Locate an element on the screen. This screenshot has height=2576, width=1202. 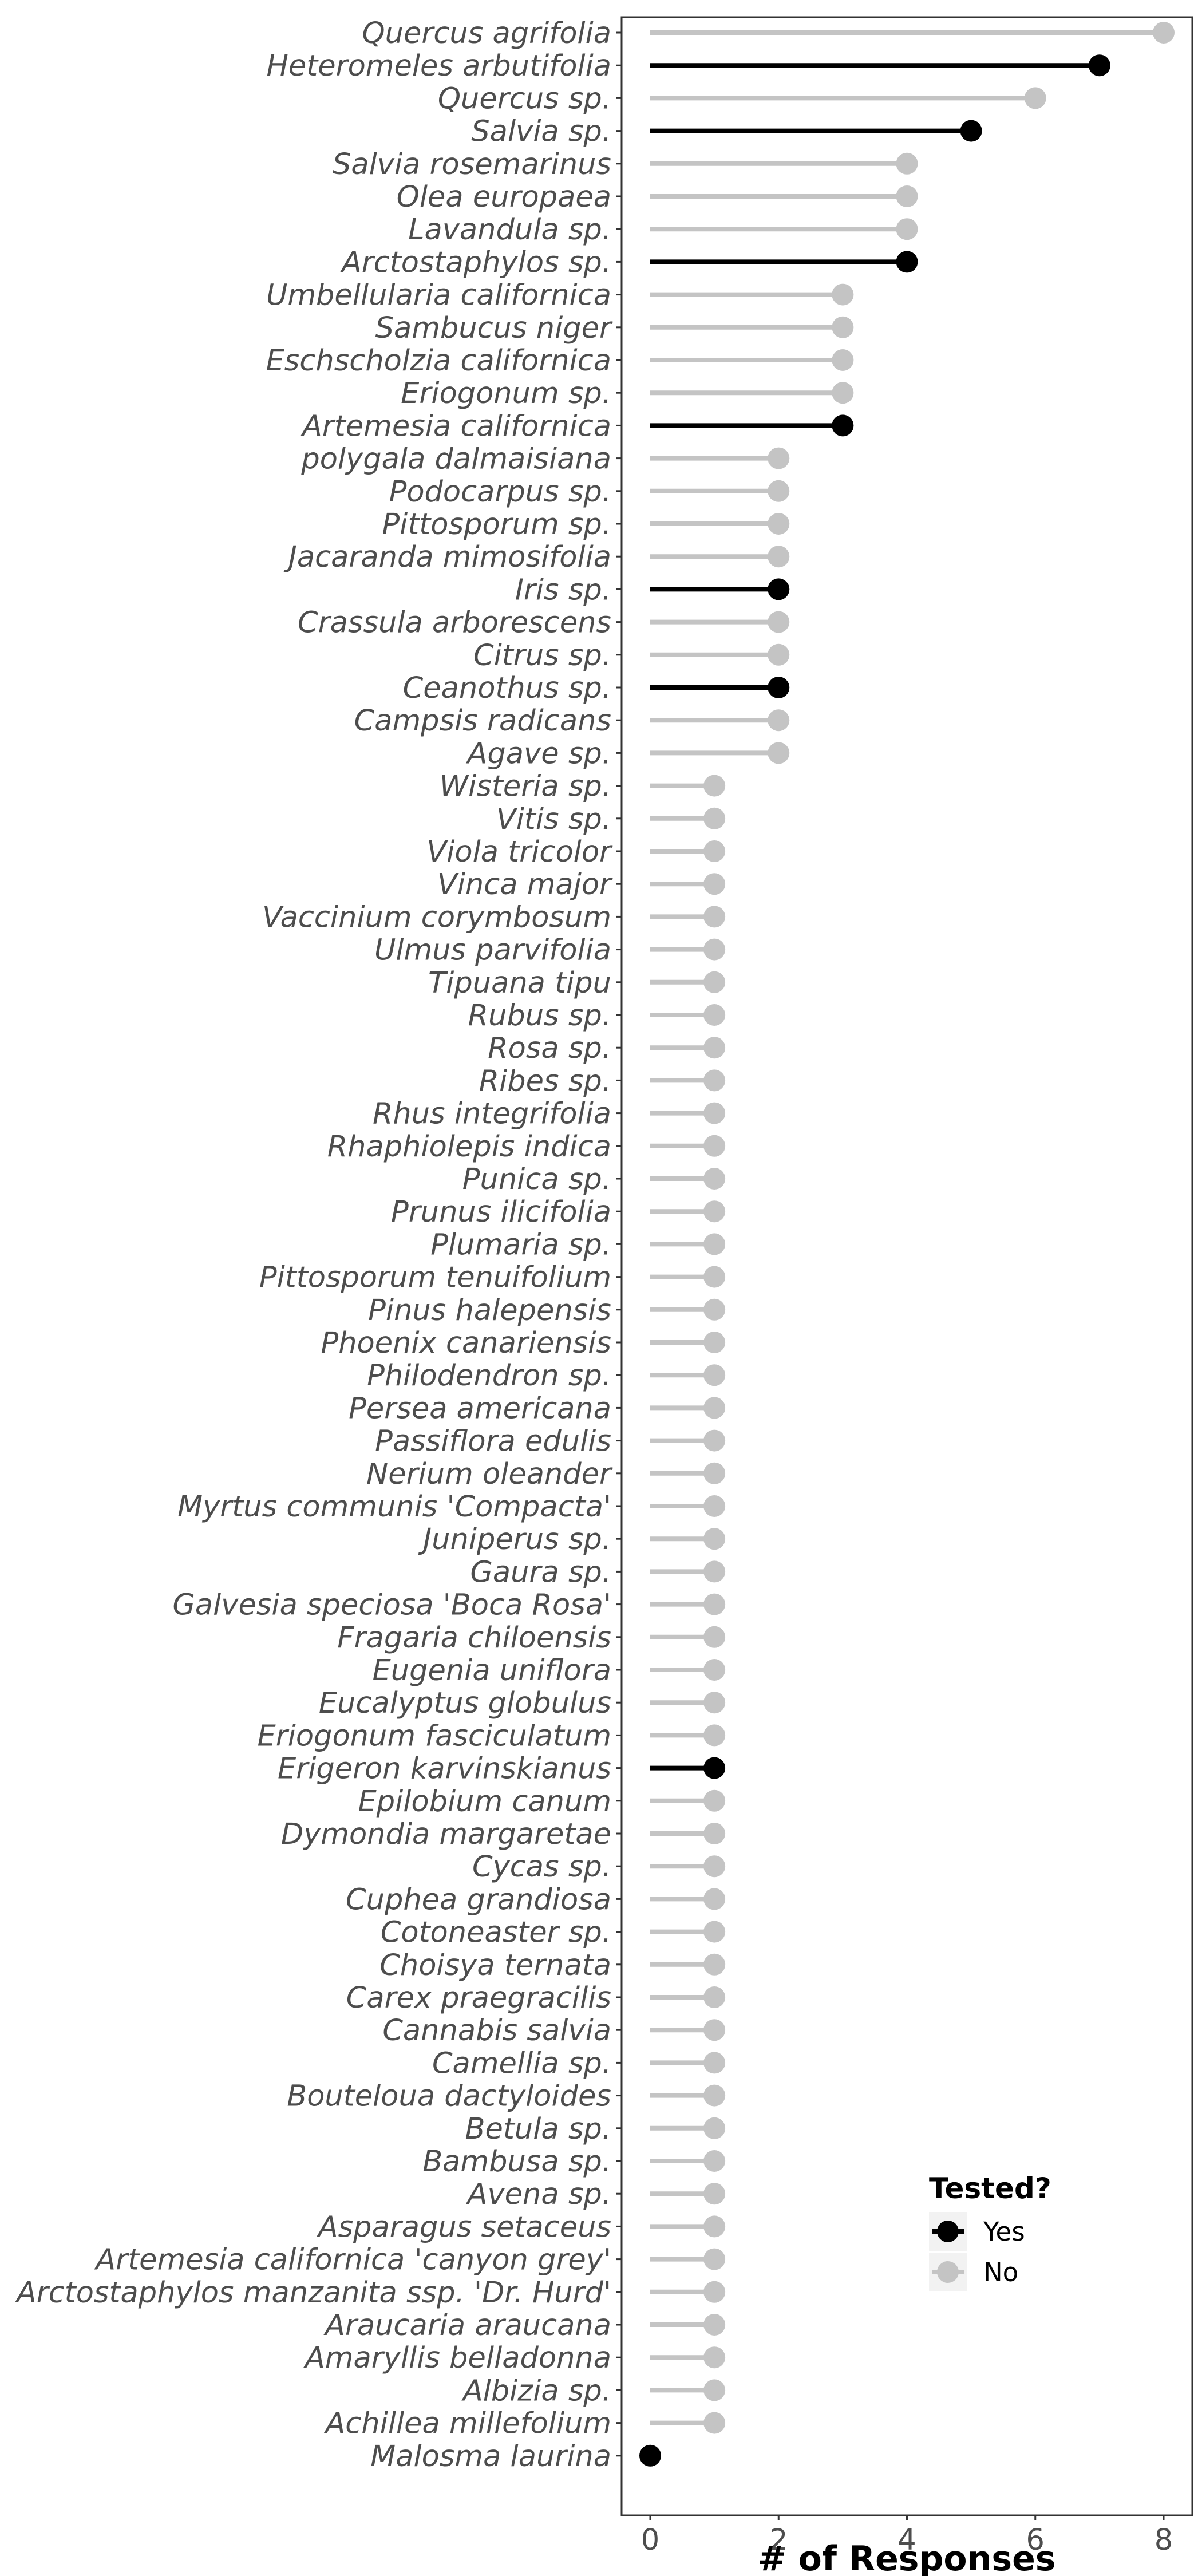
category-label: Heteromeles arbutifolia is located at coordinates (439, 66).